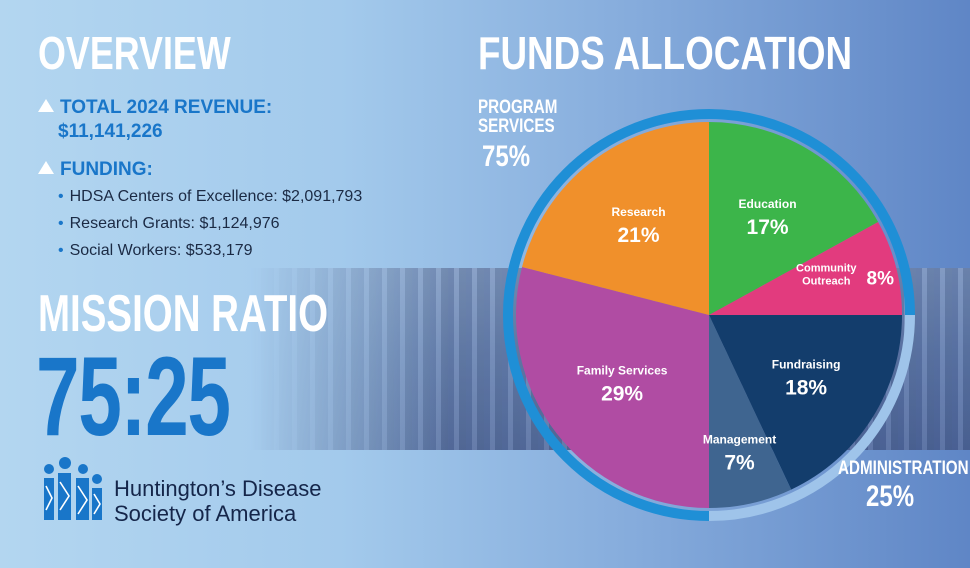 The image size is (970, 568). What do you see at coordinates (638, 212) in the screenshot?
I see `slice-label-research: Research` at bounding box center [638, 212].